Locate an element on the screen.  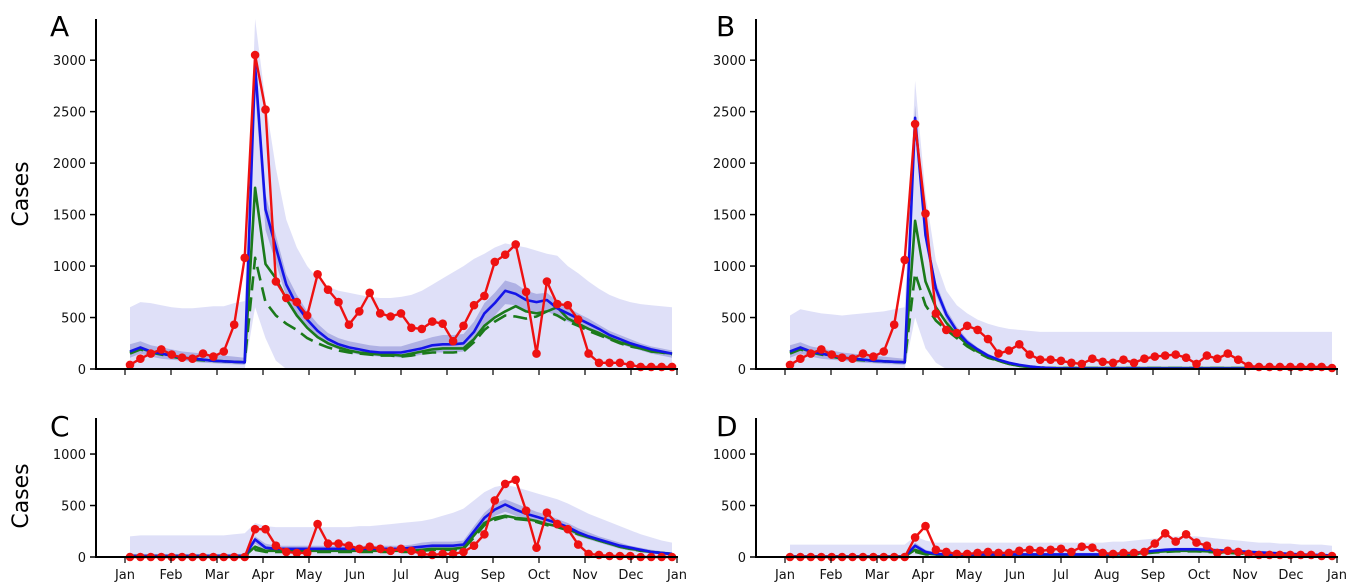
x-tick-label: Oct is located at coordinates (1199, 575).